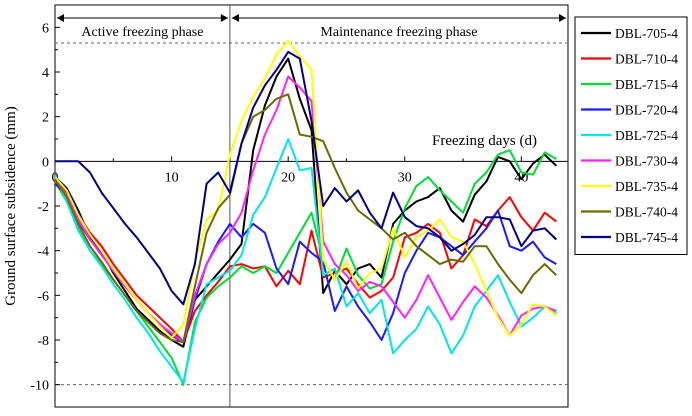  I want to click on x-tick-label: 20, so click(288, 177).